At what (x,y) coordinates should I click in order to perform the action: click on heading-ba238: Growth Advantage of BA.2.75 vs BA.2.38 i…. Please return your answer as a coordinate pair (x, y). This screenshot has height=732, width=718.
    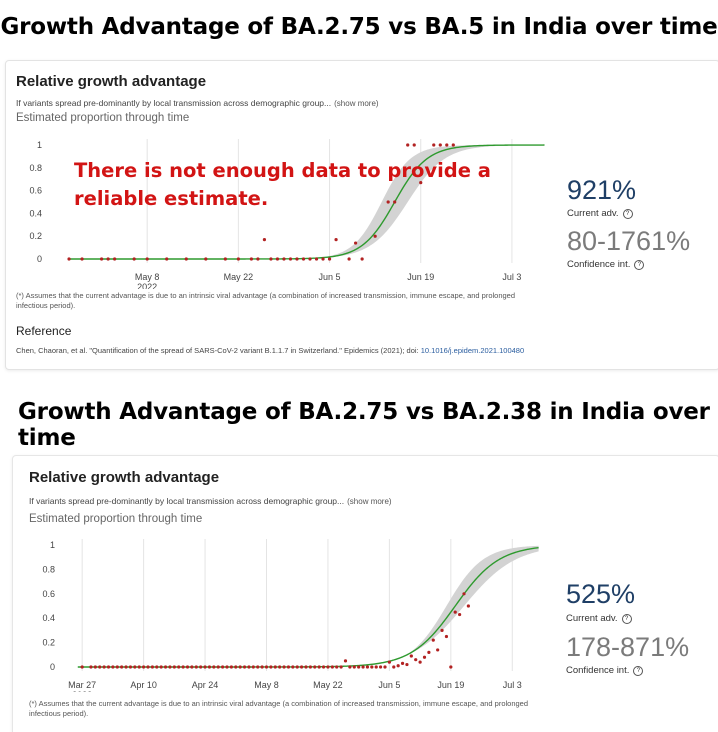
    Looking at the image, I should click on (364, 425).